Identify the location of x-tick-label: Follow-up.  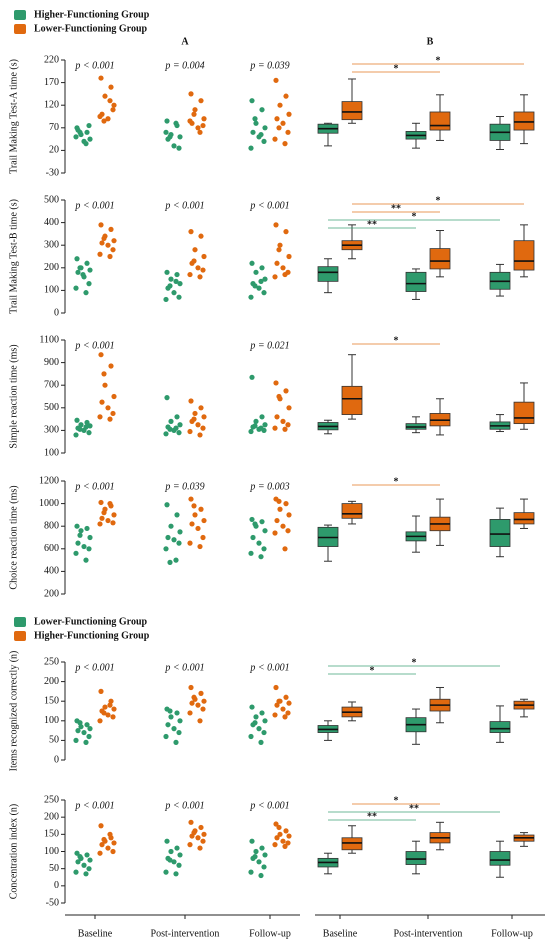
(270, 933).